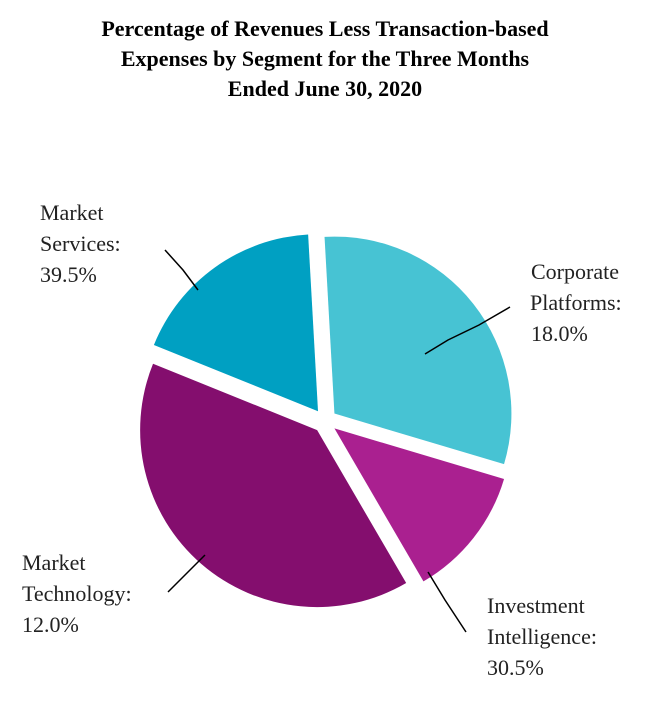  Describe the element at coordinates (186, 573) in the screenshot. I see `leader-line-market-technology` at that location.